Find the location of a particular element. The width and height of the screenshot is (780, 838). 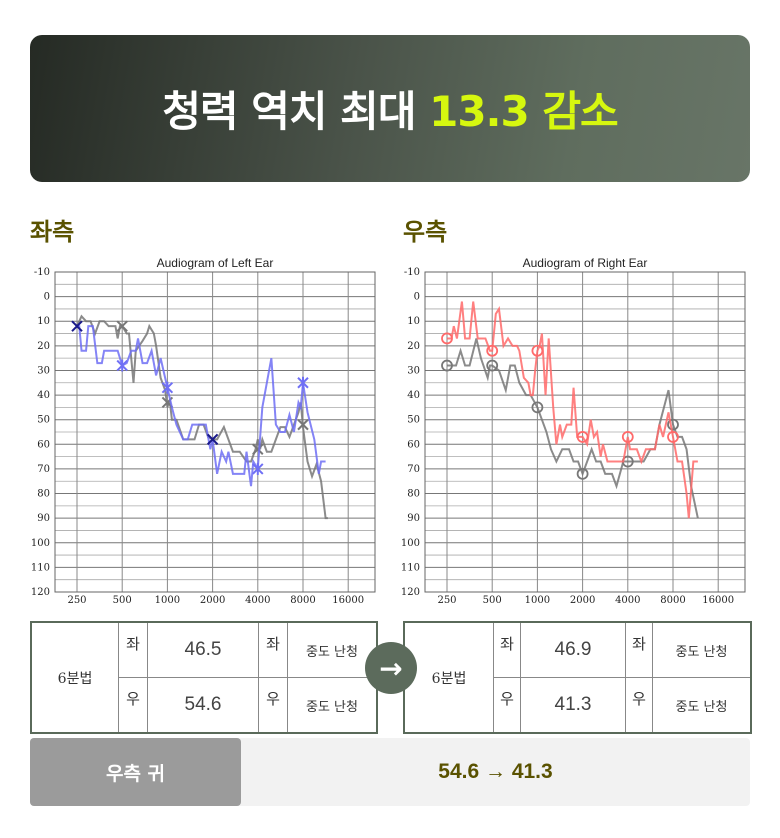

chart-title: Audiogram of Right Ear is located at coordinates (585, 263).